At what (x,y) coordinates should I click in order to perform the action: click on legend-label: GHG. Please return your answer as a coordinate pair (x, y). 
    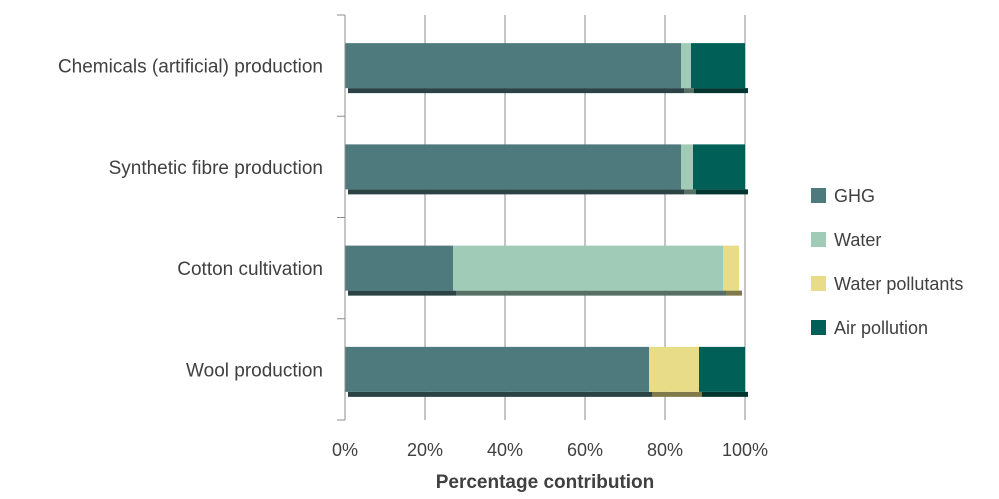
    Looking at the image, I should click on (854, 196).